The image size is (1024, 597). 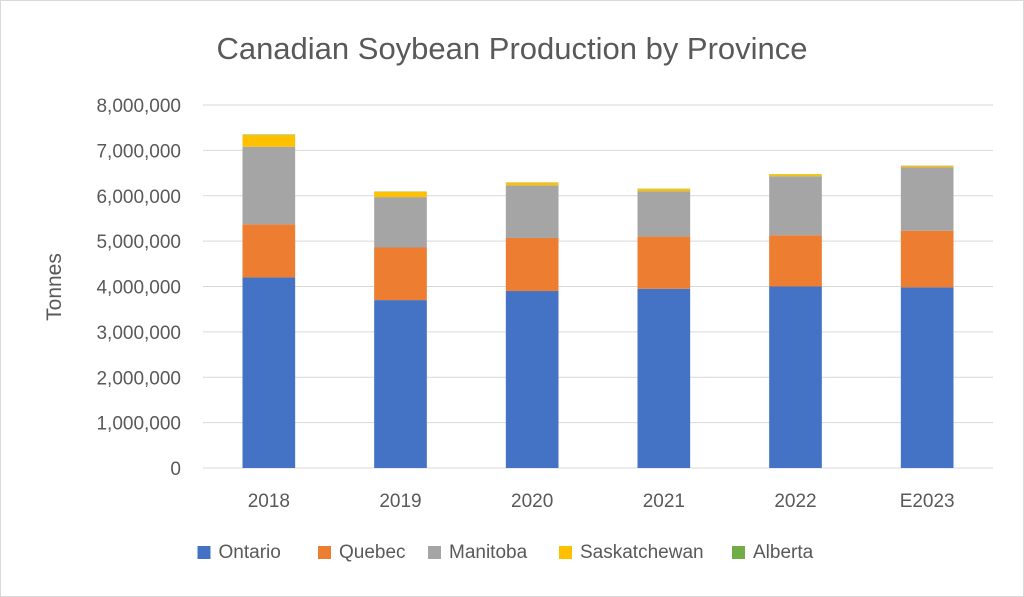 I want to click on y-tick-label: 5,000,000, so click(x=138, y=242).